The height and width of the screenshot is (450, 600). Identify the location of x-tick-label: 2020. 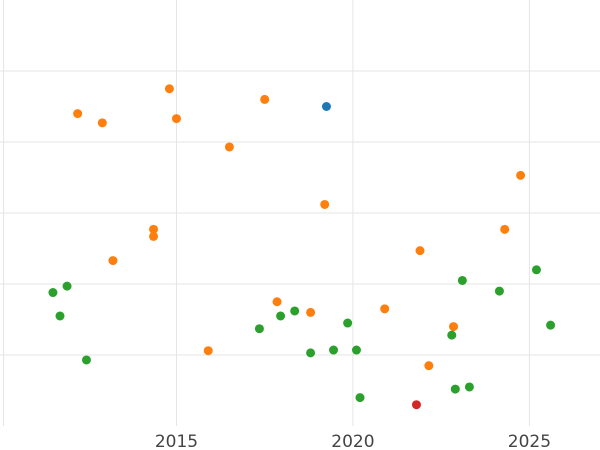
(352, 441).